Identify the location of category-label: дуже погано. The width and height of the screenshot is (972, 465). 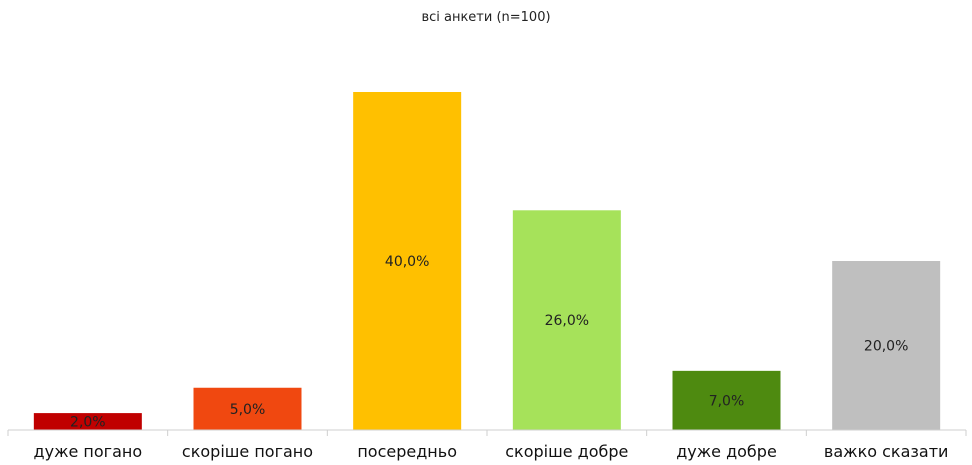
(88, 451).